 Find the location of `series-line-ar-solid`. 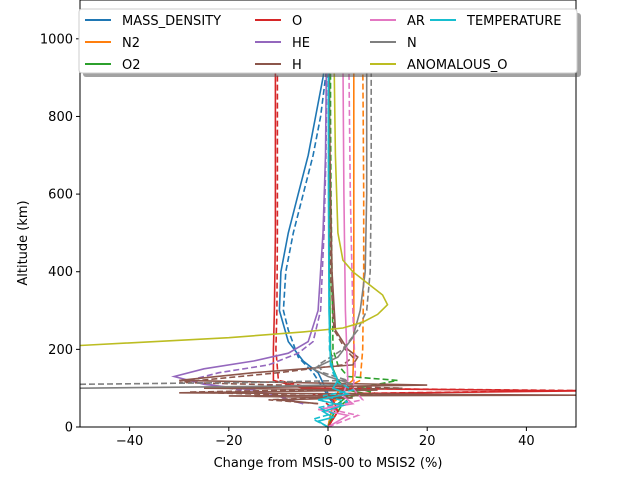

series-line-ar-solid is located at coordinates (336, 240).